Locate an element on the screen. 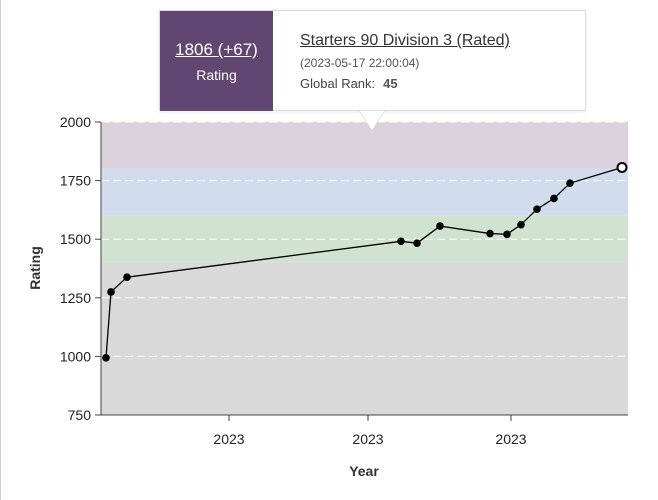  tooltip-contest-link: Starters 90 Division 3 (Rated) is located at coordinates (405, 40).